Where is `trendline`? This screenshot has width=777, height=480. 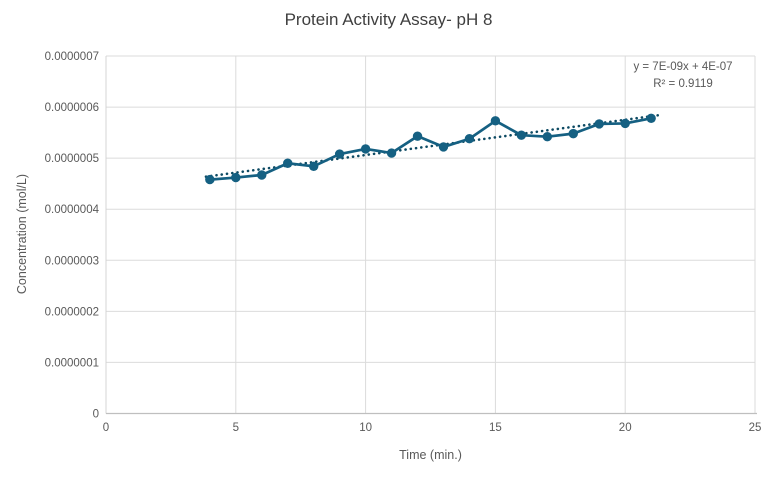 trendline is located at coordinates (433, 145).